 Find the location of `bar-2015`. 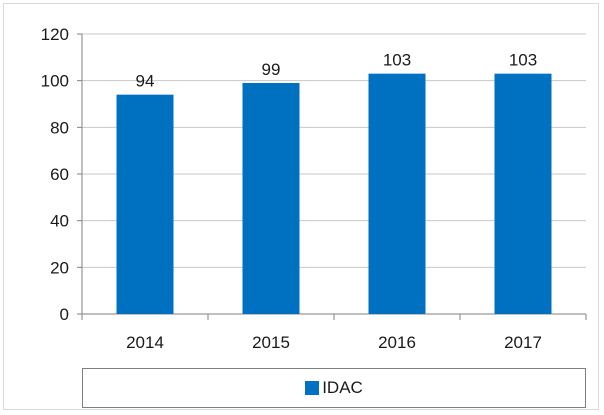

bar-2015 is located at coordinates (271, 198).